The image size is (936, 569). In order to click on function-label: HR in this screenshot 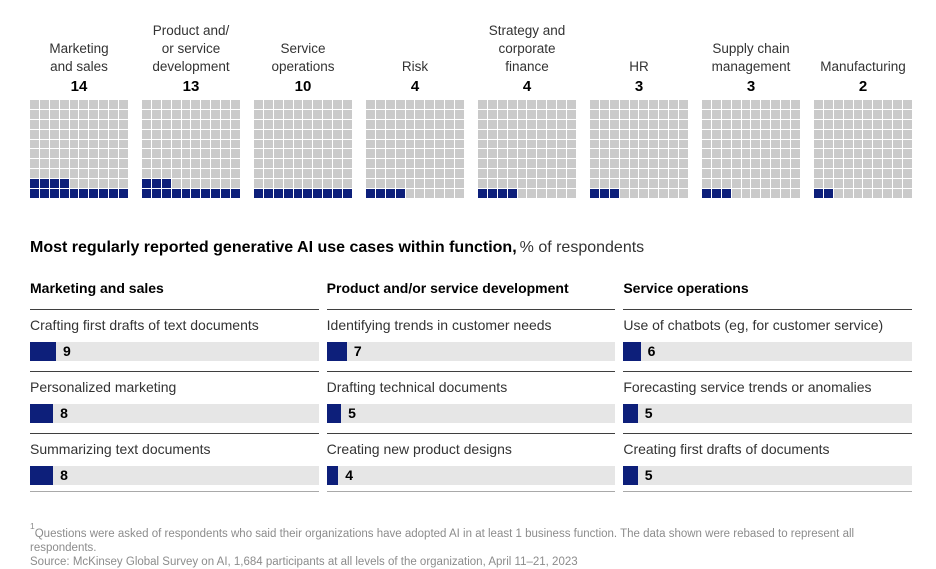, I will do `click(639, 67)`.